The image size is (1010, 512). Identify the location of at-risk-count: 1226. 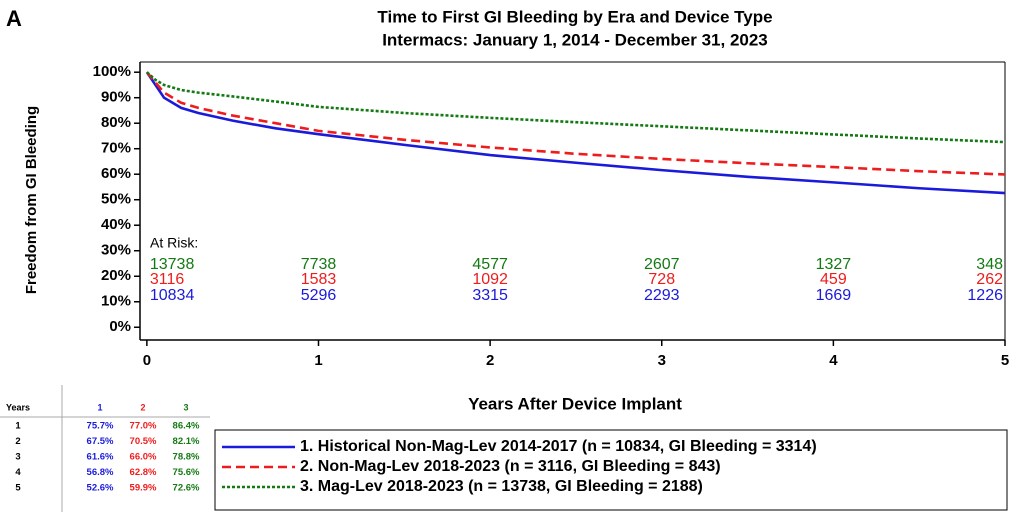
(985, 295).